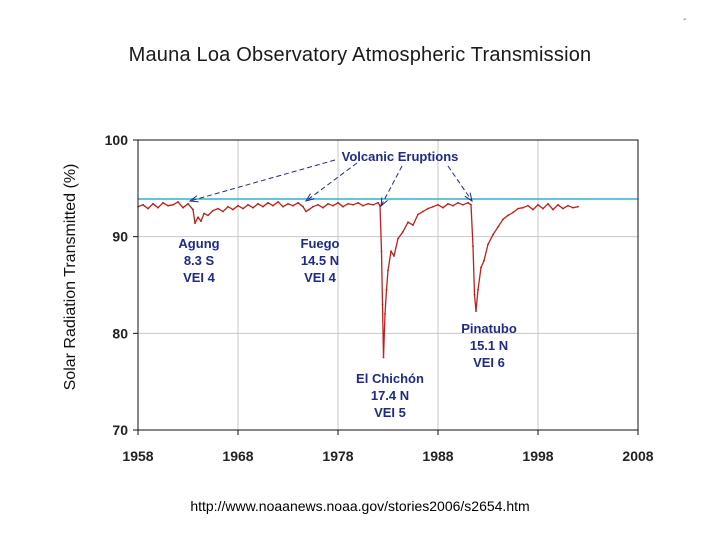 This screenshot has width=720, height=540. Describe the element at coordinates (489, 362) in the screenshot. I see `eruption-vei: VEI 6` at that location.